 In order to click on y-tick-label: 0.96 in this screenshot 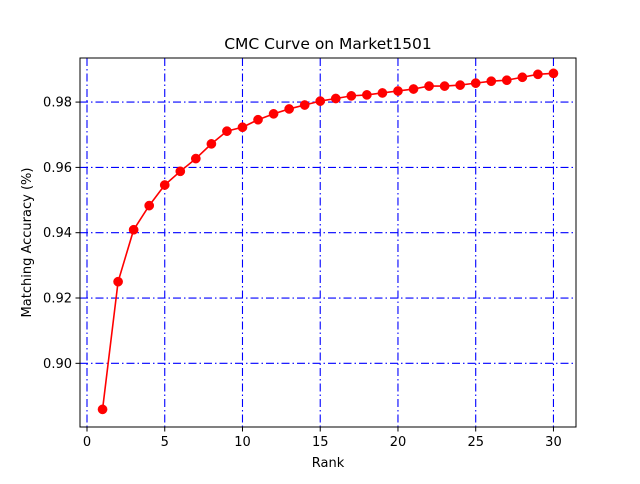, I will do `click(57, 168)`.